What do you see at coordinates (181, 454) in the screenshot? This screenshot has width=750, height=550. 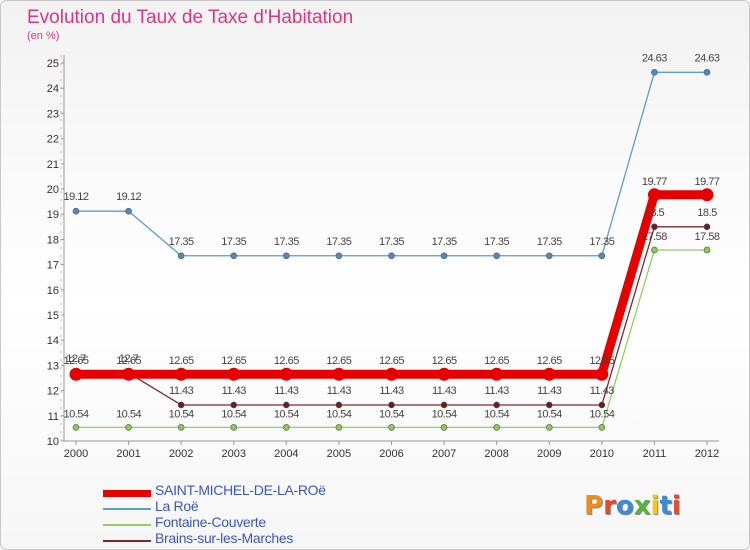 I see `x-tick-label: 2002` at bounding box center [181, 454].